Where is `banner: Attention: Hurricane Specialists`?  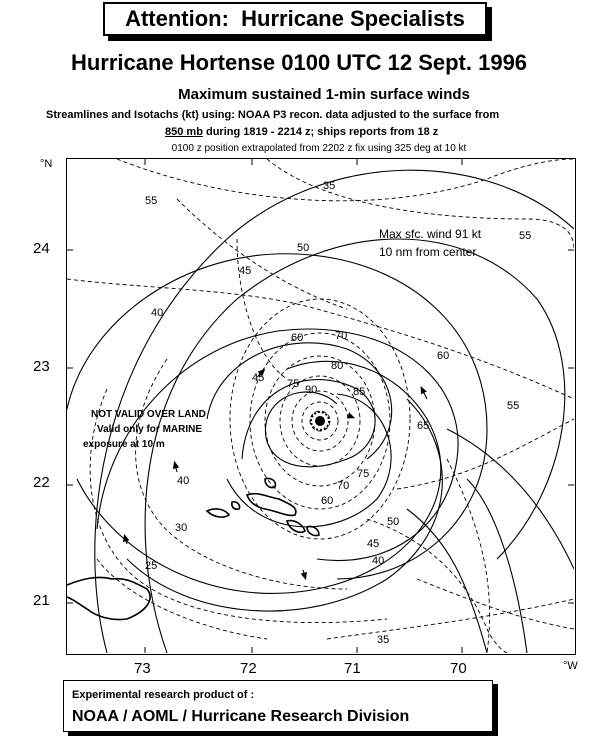 banner: Attention: Hurricane Specialists is located at coordinates (295, 19).